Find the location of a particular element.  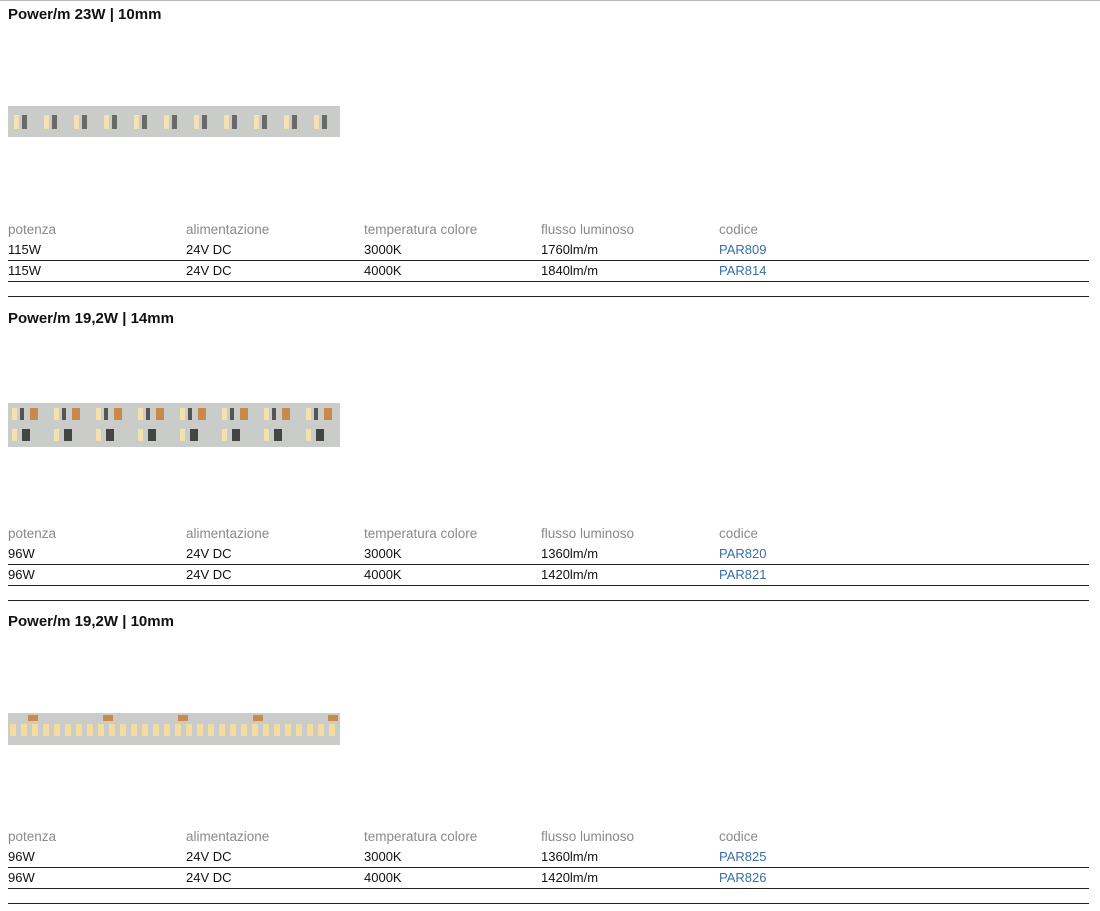

table-row: 96W 24V DC 4000K 1420lm/m PAR821 is located at coordinates (548, 575).